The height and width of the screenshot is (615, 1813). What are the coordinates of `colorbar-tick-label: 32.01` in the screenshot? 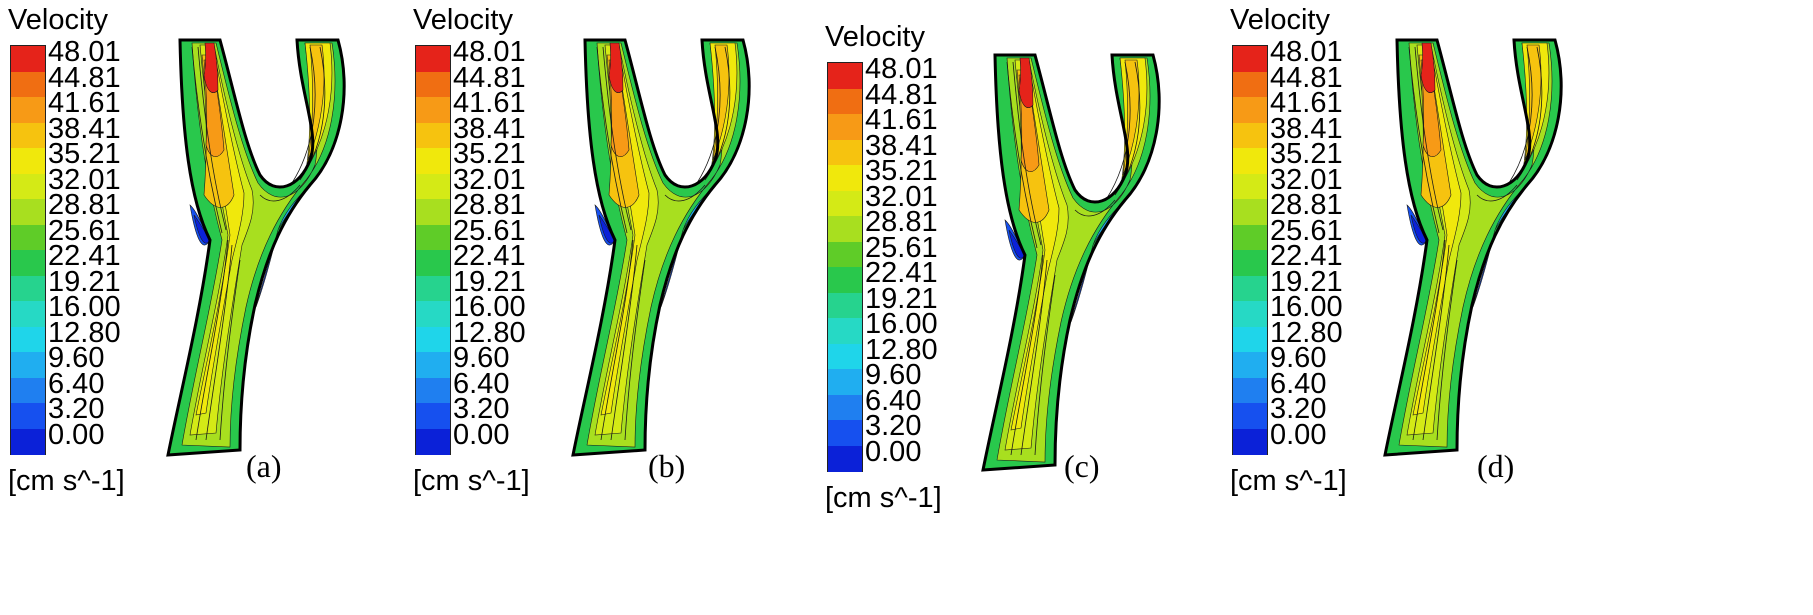 It's located at (84, 179).